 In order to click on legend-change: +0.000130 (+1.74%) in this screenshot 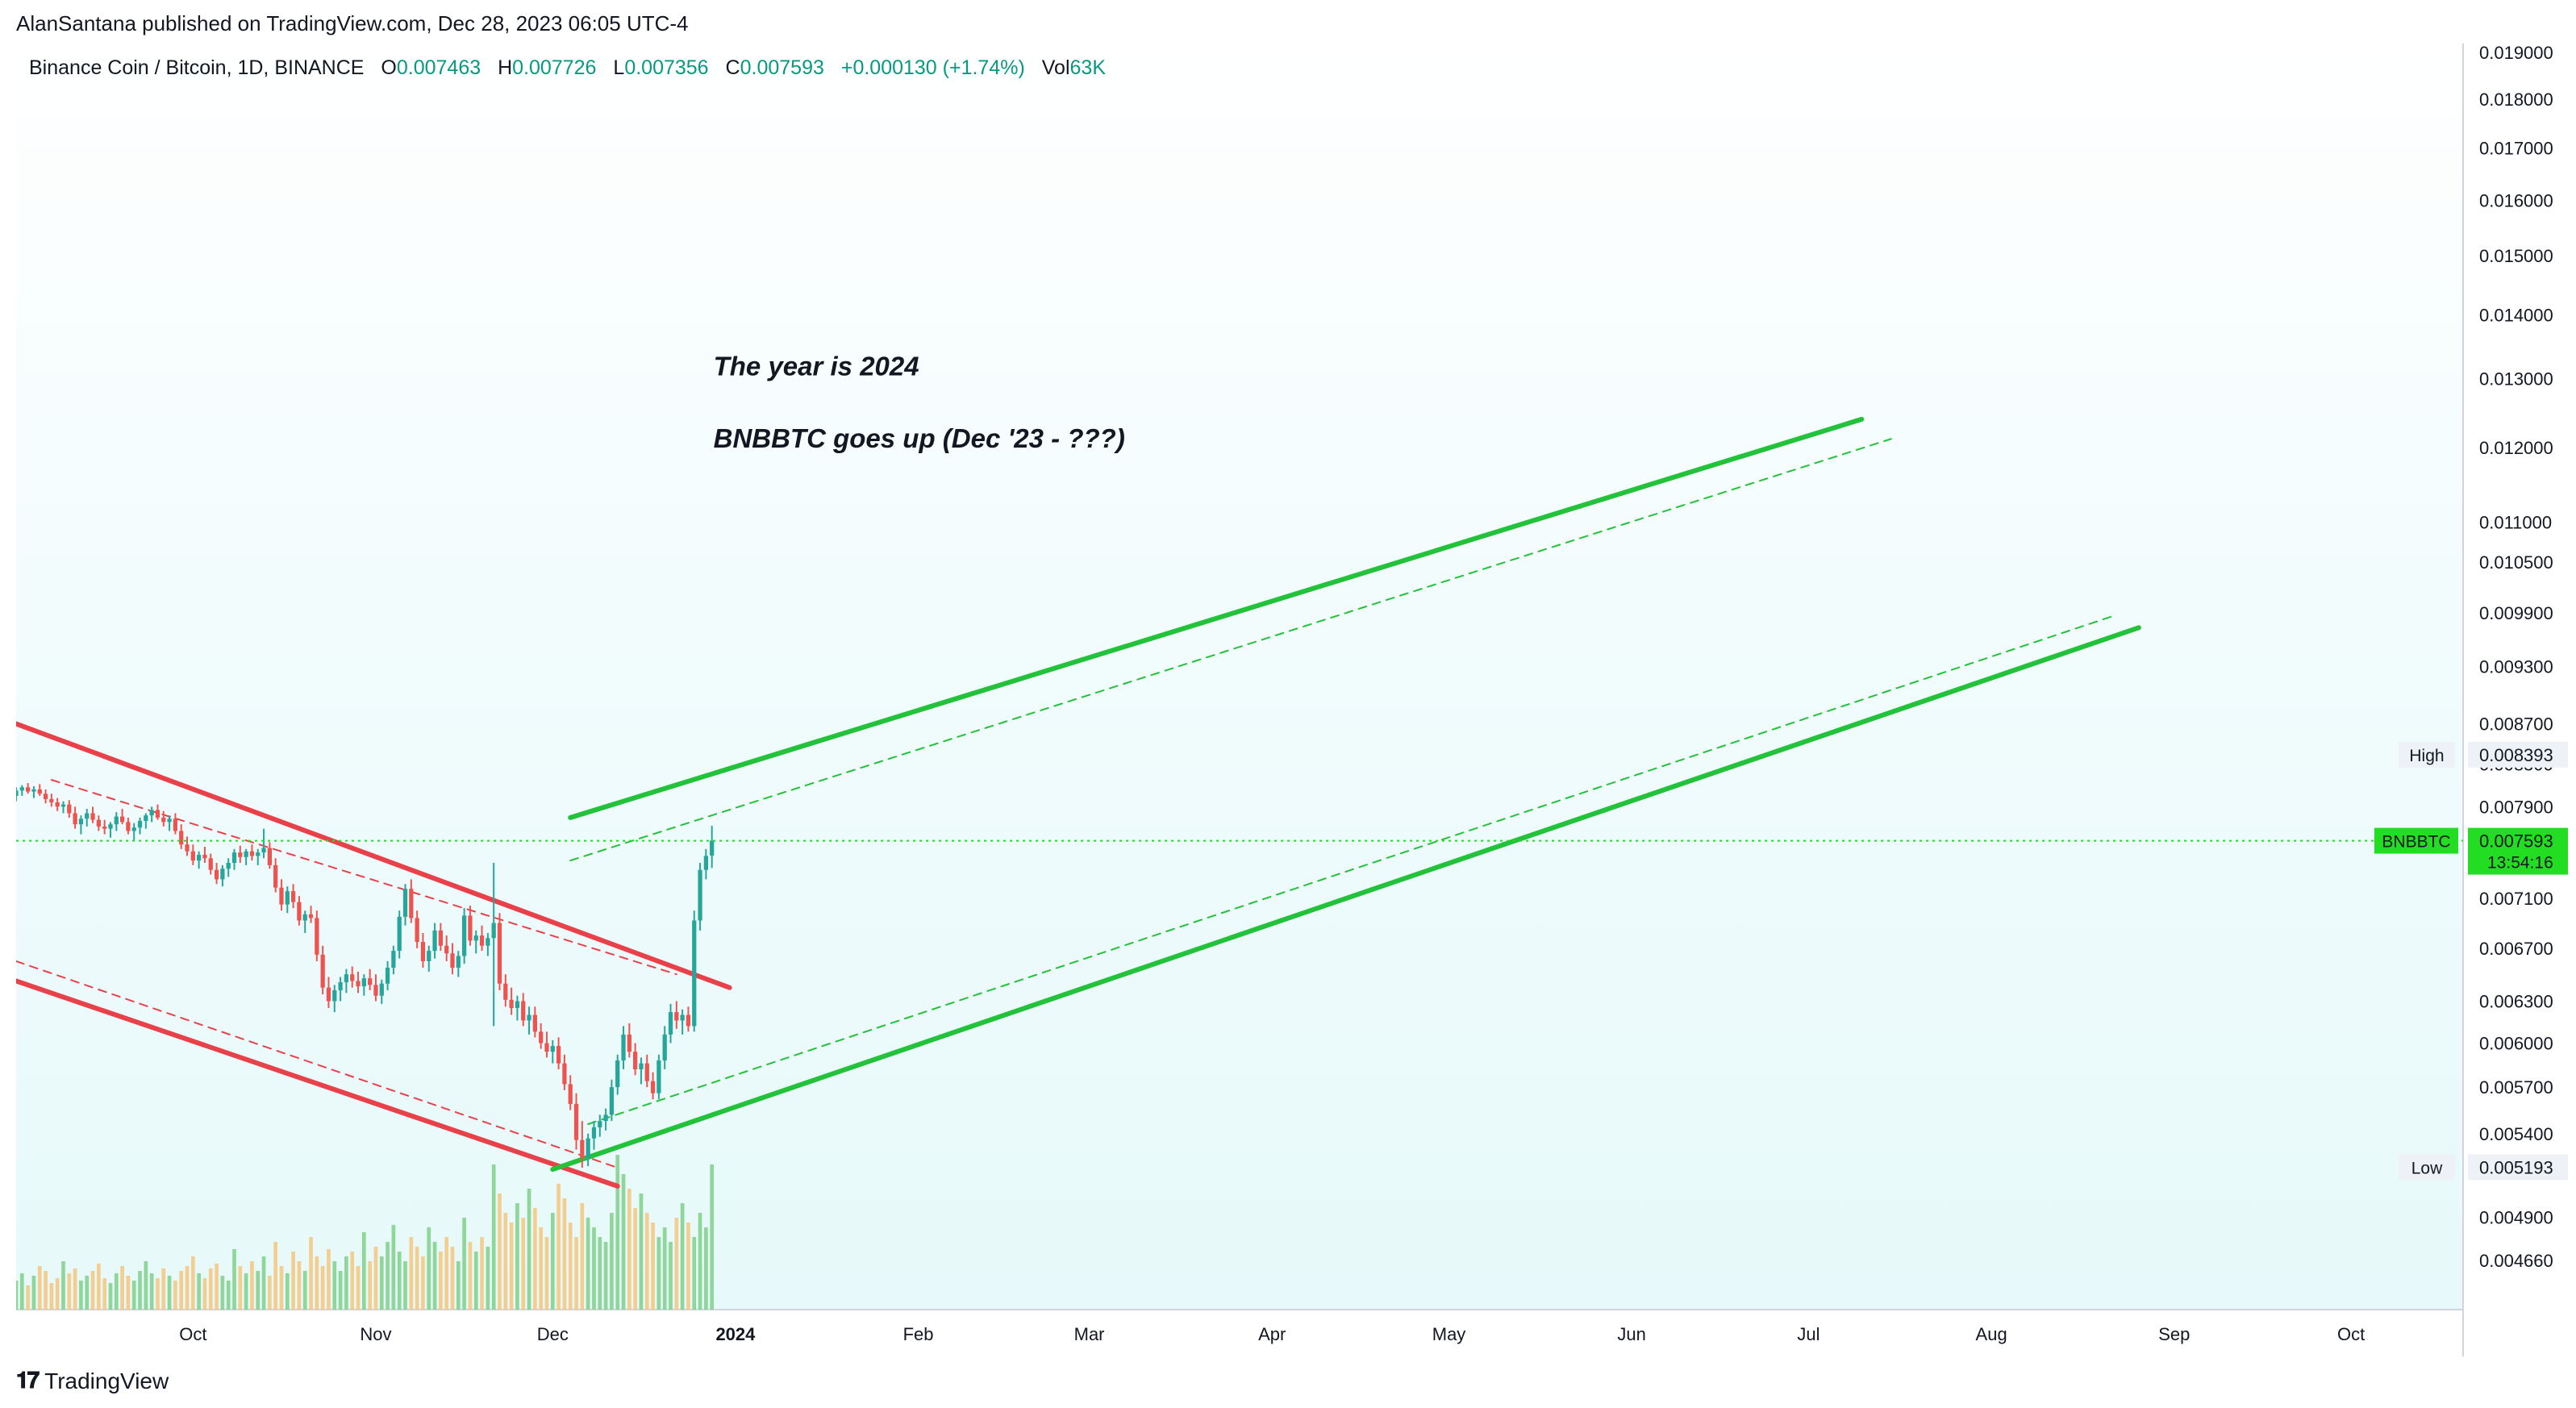, I will do `click(932, 67)`.